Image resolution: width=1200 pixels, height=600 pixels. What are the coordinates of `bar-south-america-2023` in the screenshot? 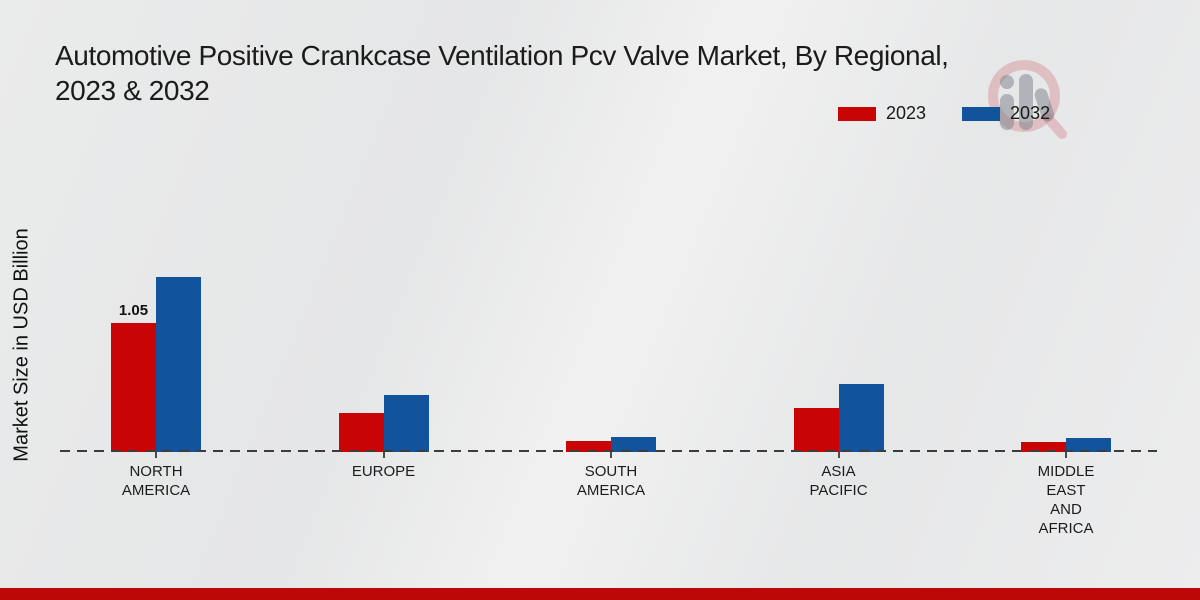 It's located at (588, 446).